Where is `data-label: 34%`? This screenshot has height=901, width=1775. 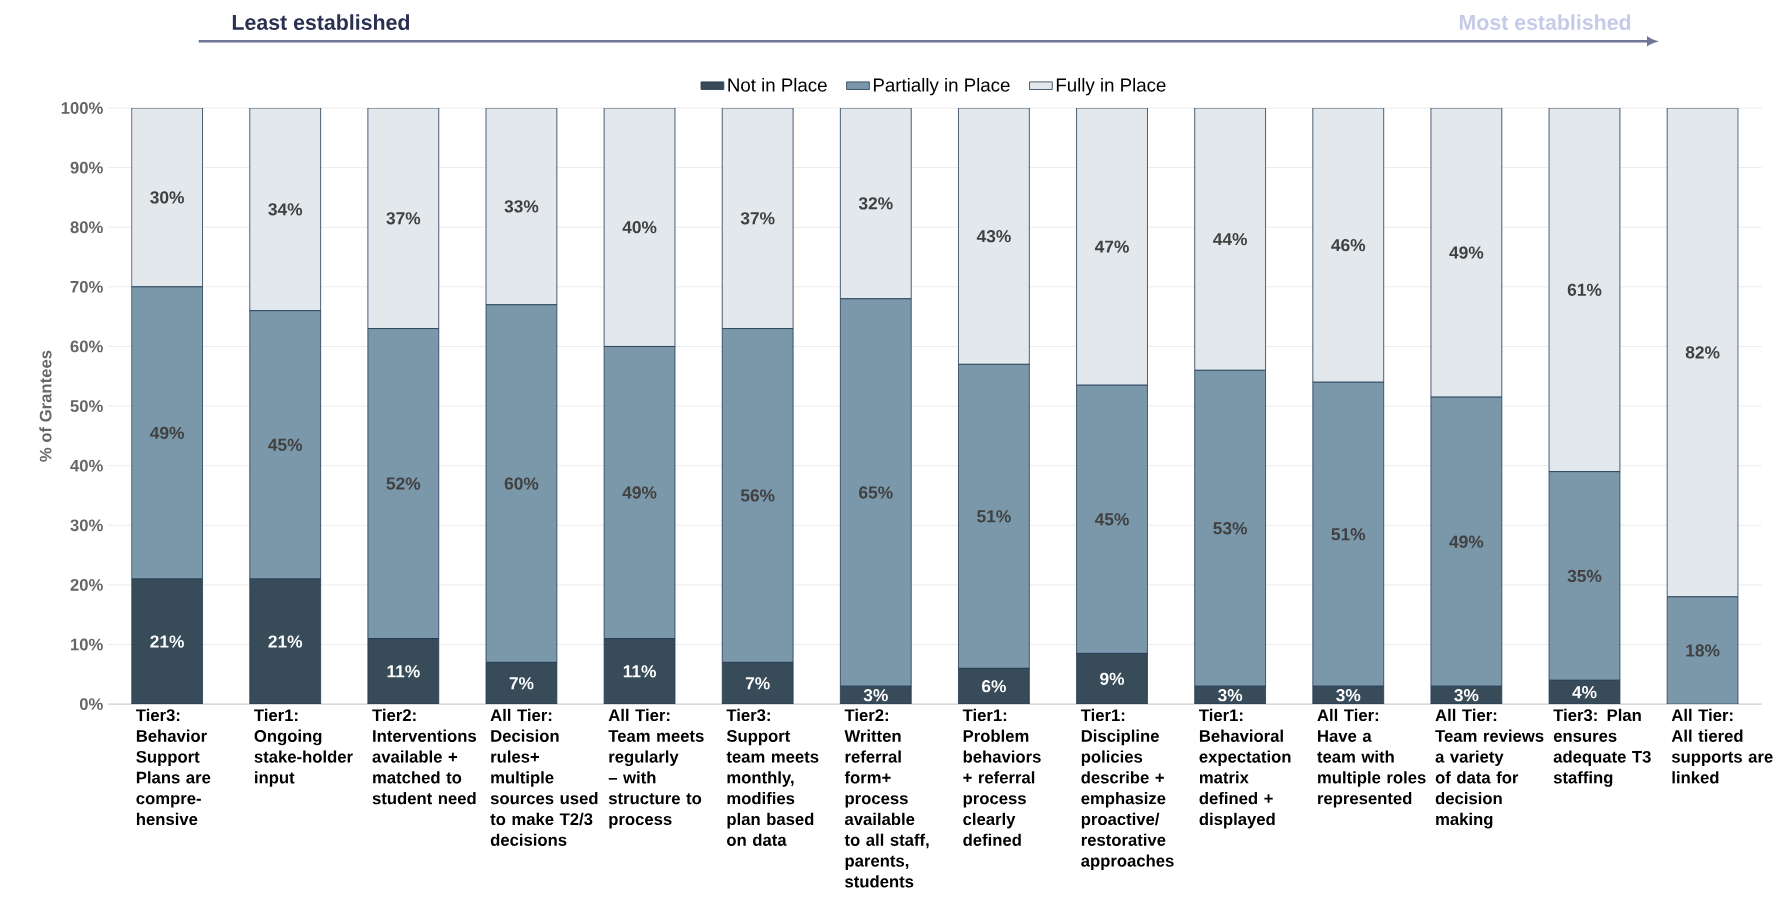
data-label: 34% is located at coordinates (285, 209).